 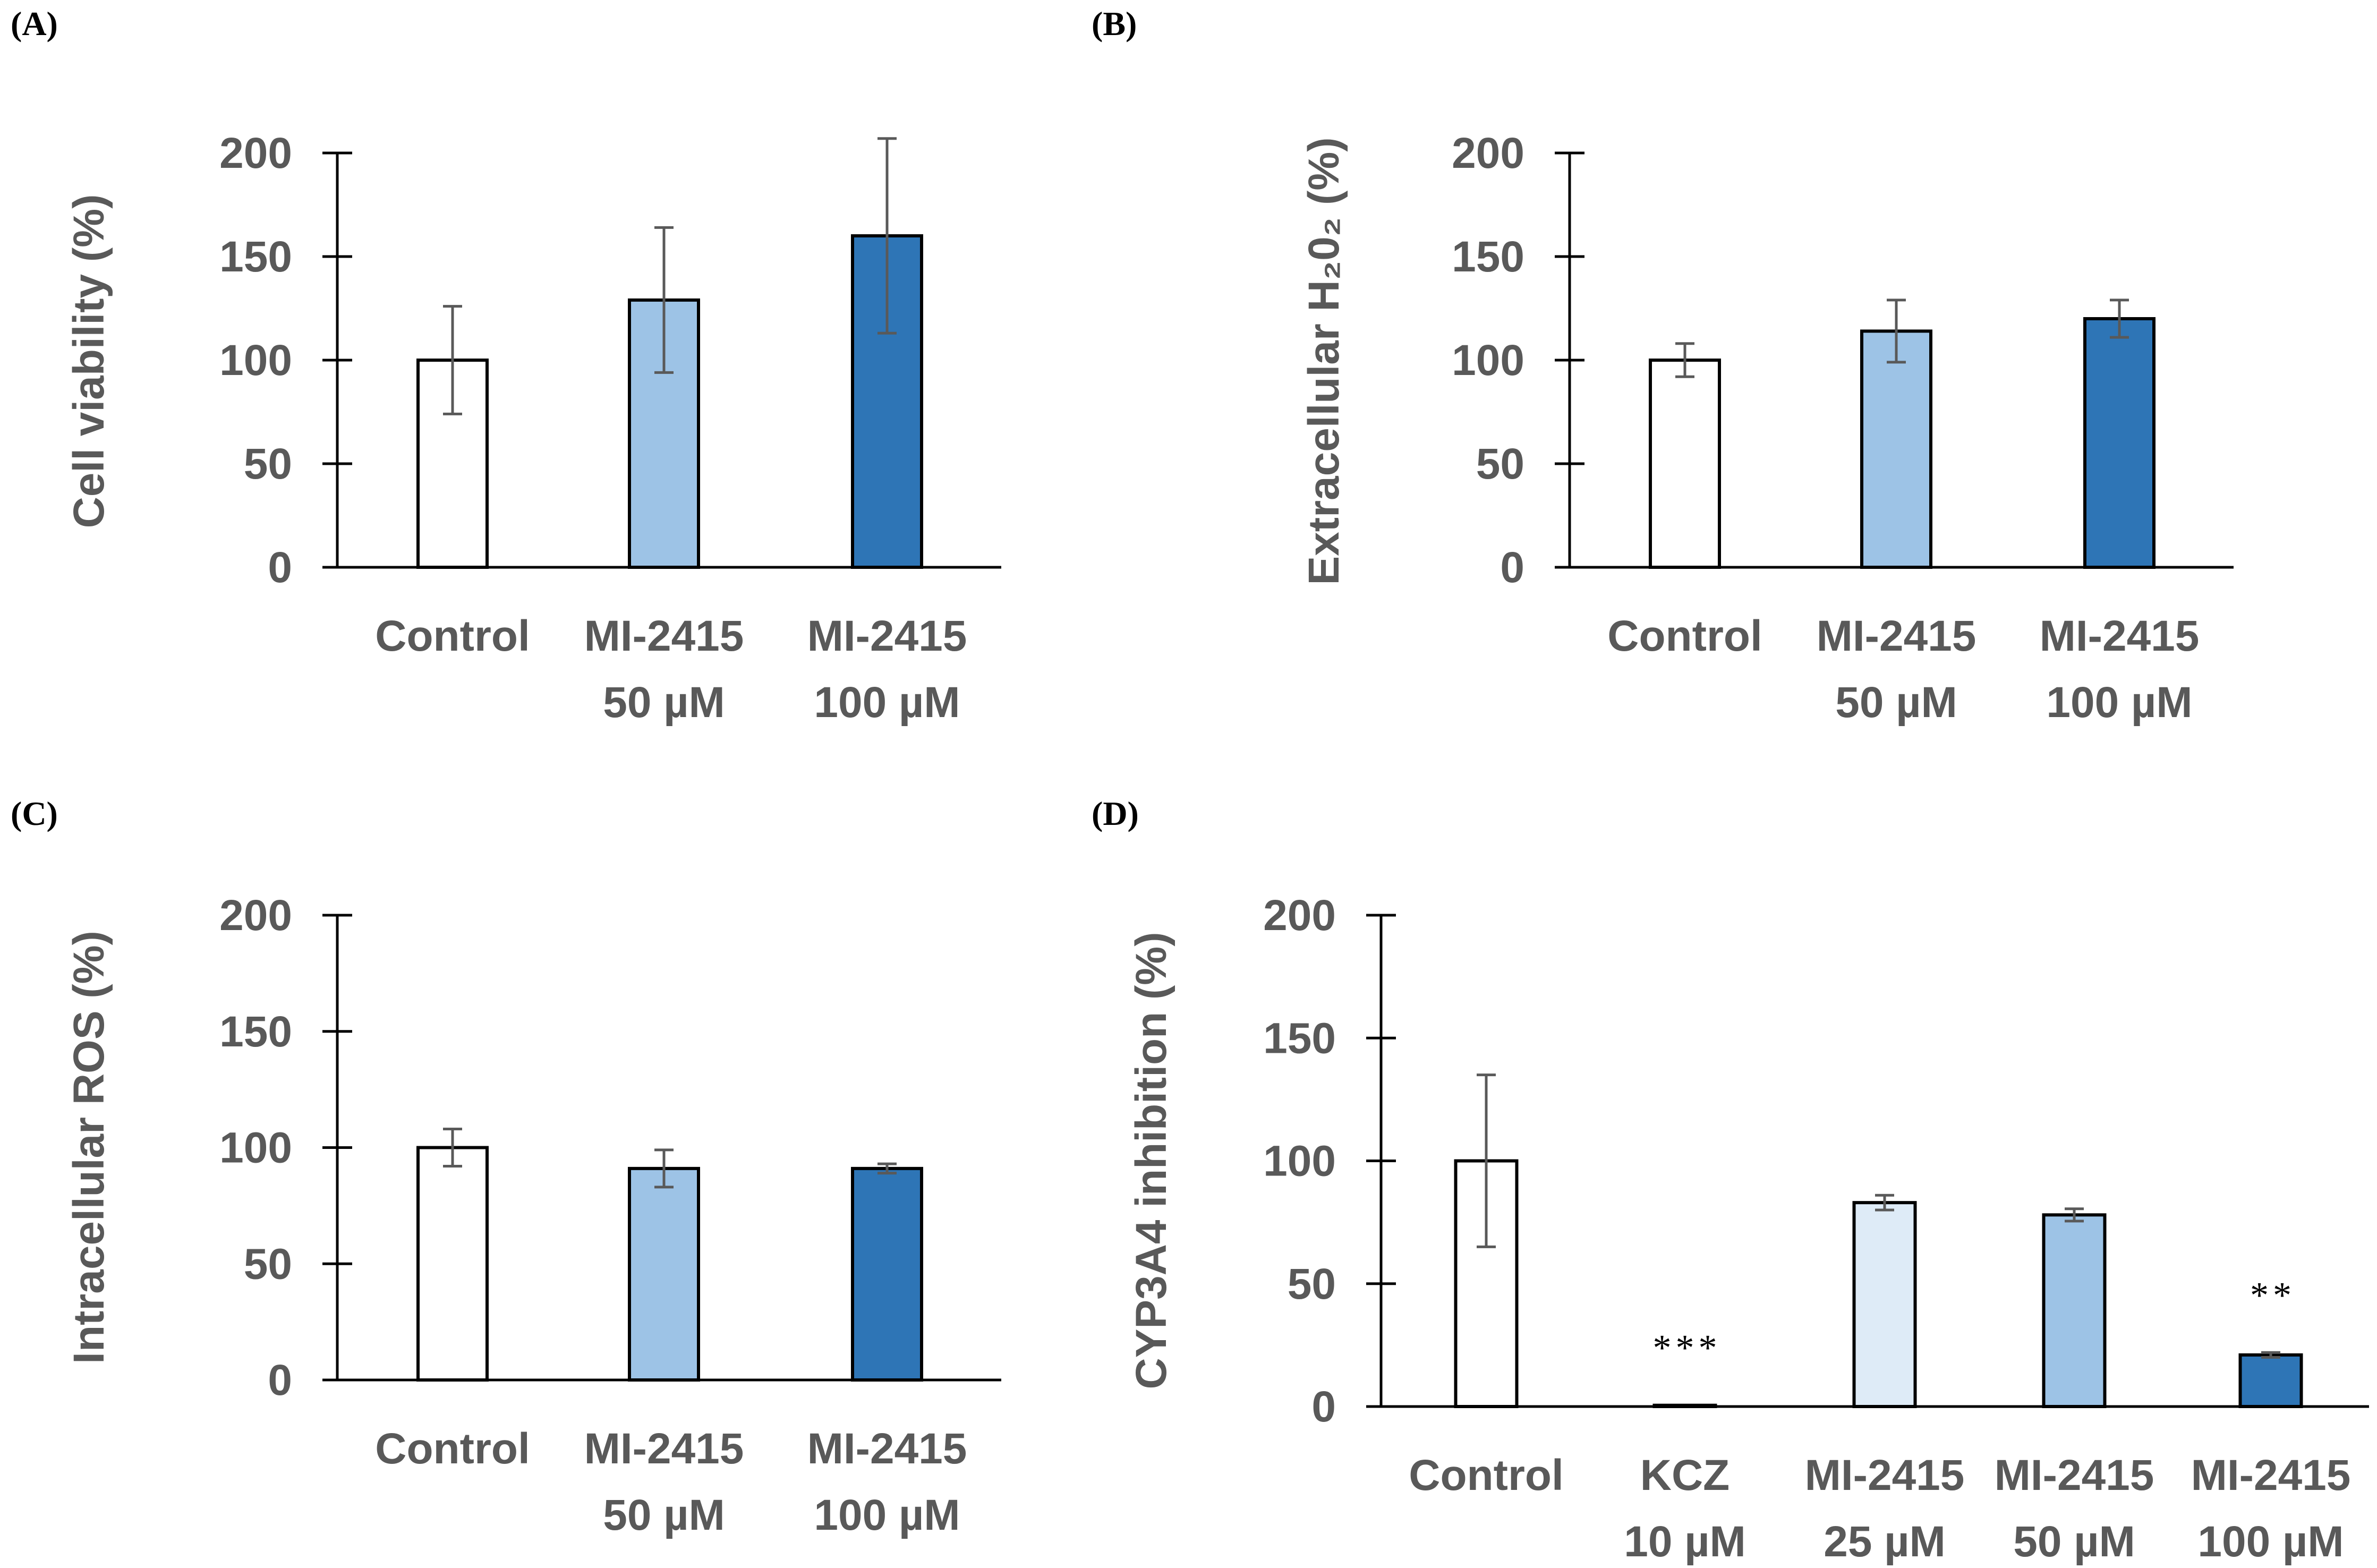 I want to click on significance-marker: ***, so click(x=1687, y=1348).